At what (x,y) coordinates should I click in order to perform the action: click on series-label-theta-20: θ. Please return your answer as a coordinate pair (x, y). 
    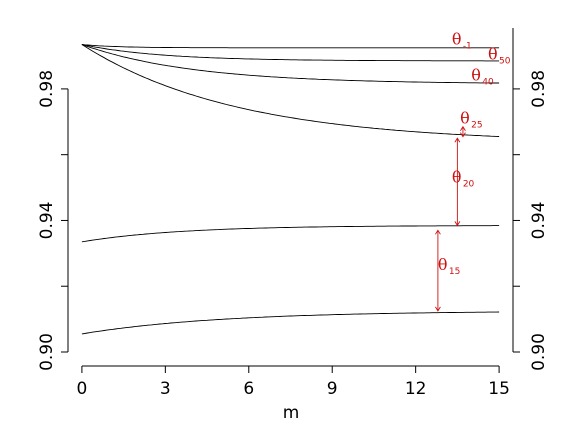
    Looking at the image, I should click on (457, 177).